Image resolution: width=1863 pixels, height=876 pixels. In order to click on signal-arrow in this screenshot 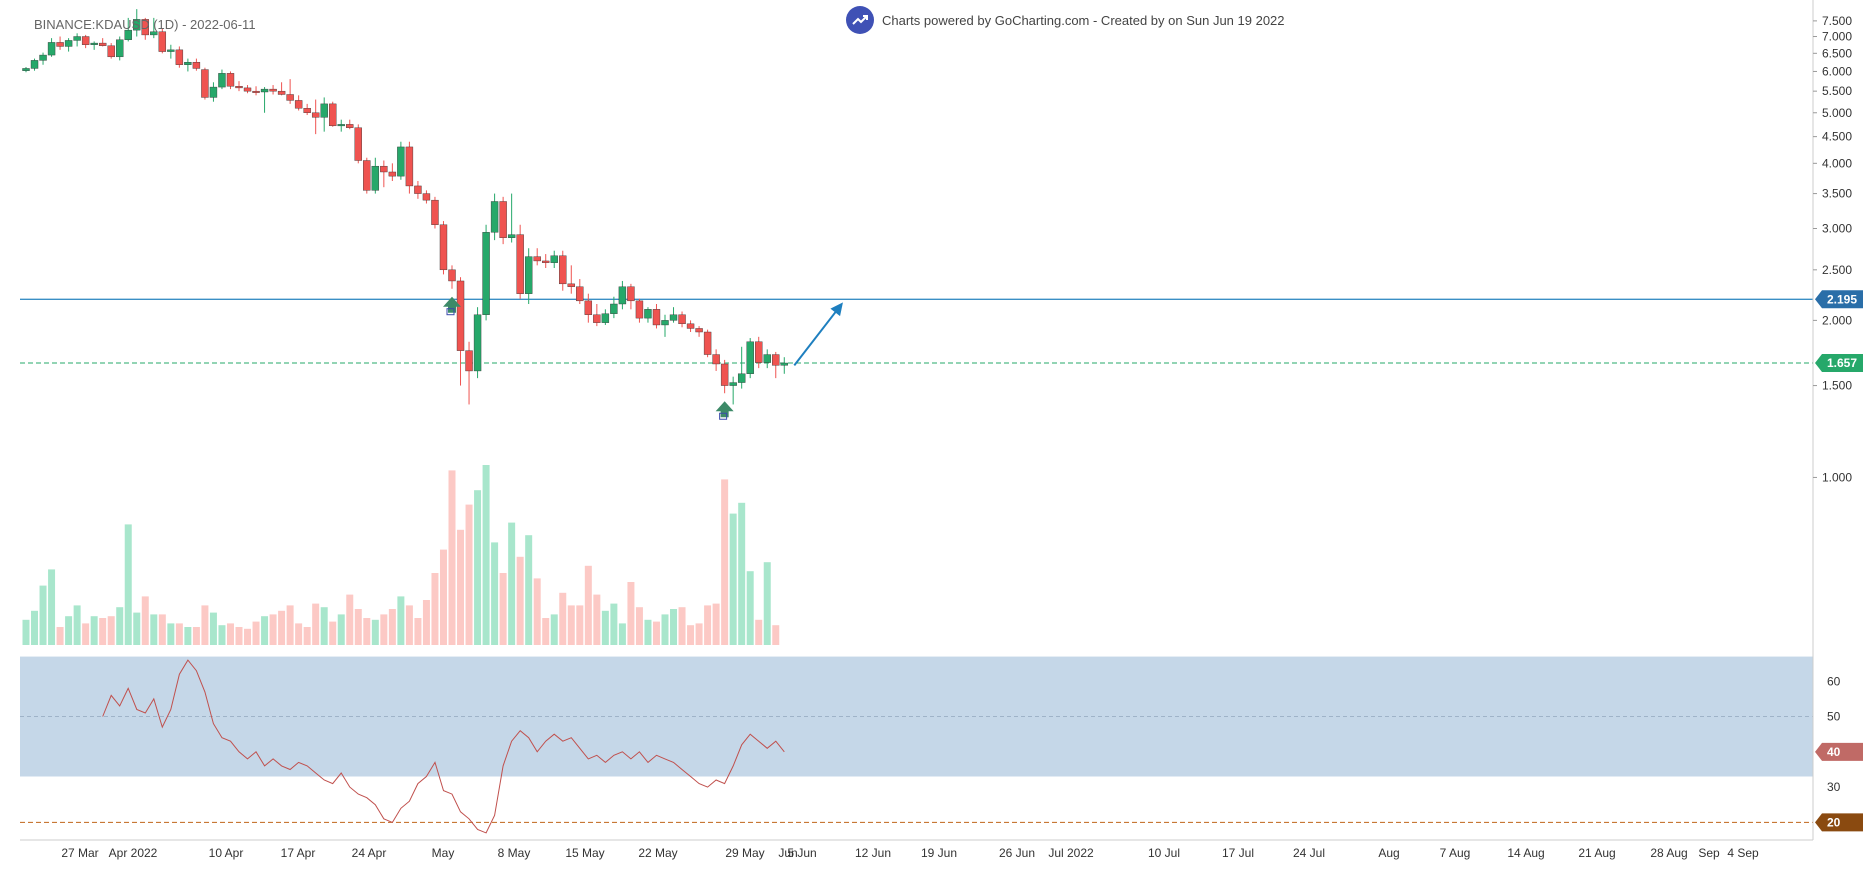, I will do `click(724, 409)`.